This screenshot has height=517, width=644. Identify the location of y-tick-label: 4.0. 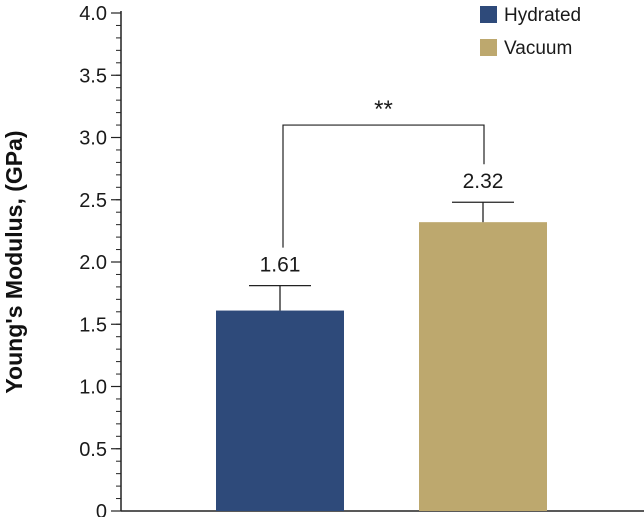
(93, 14).